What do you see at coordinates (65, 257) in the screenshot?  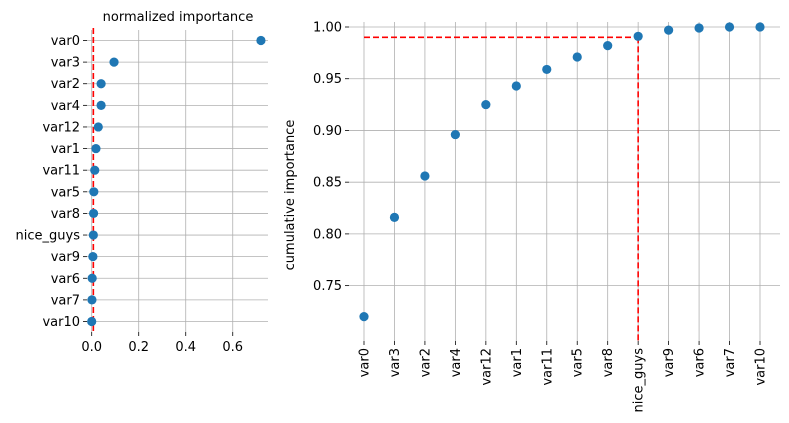 I see `left-y-tick-label: var9` at bounding box center [65, 257].